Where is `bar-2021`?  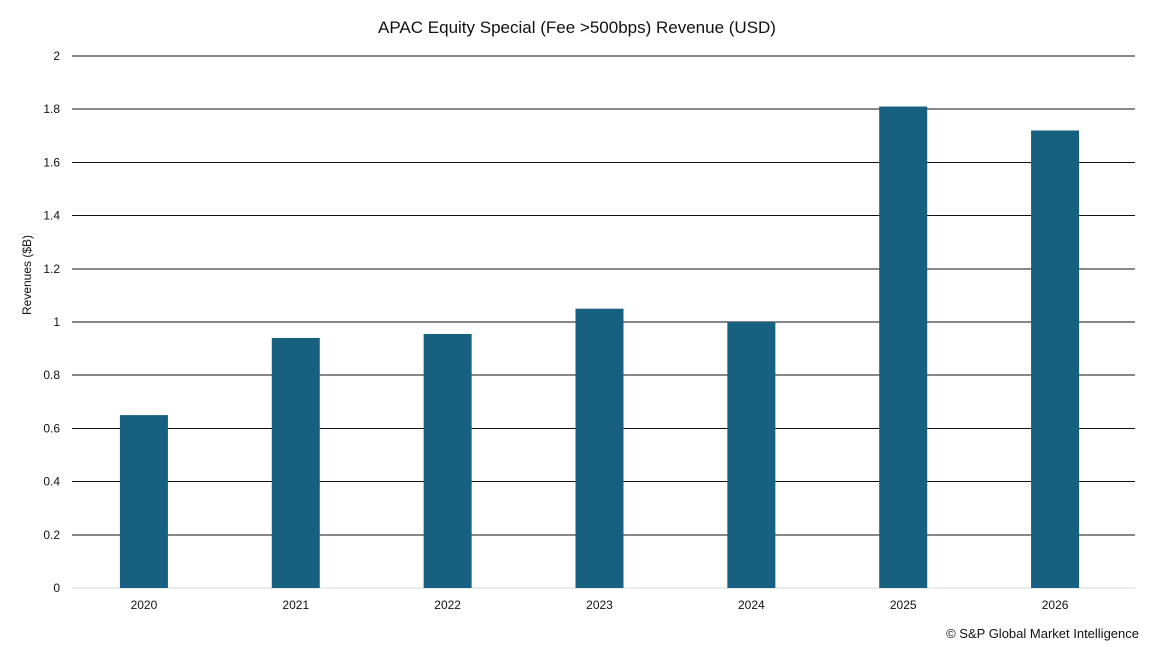 bar-2021 is located at coordinates (295, 462).